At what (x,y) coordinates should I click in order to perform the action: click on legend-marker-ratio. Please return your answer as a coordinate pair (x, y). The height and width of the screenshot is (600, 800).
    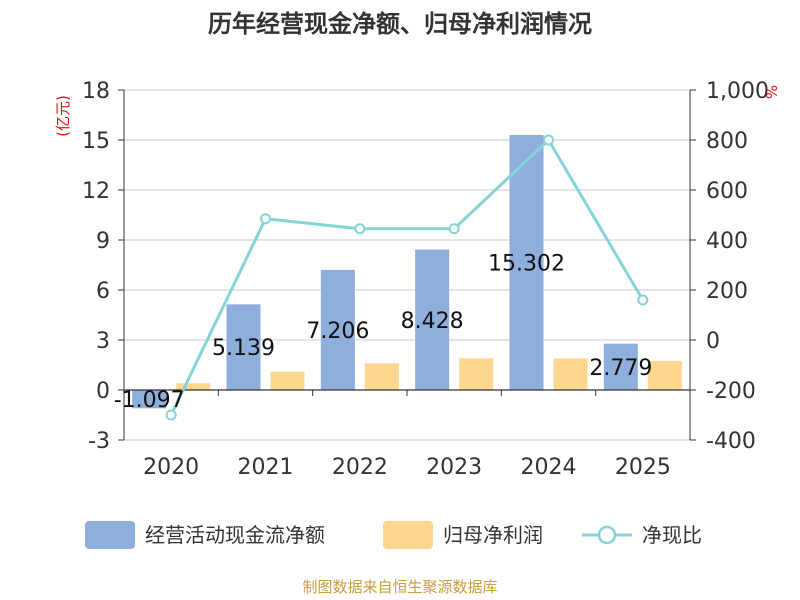
    Looking at the image, I should click on (607, 535).